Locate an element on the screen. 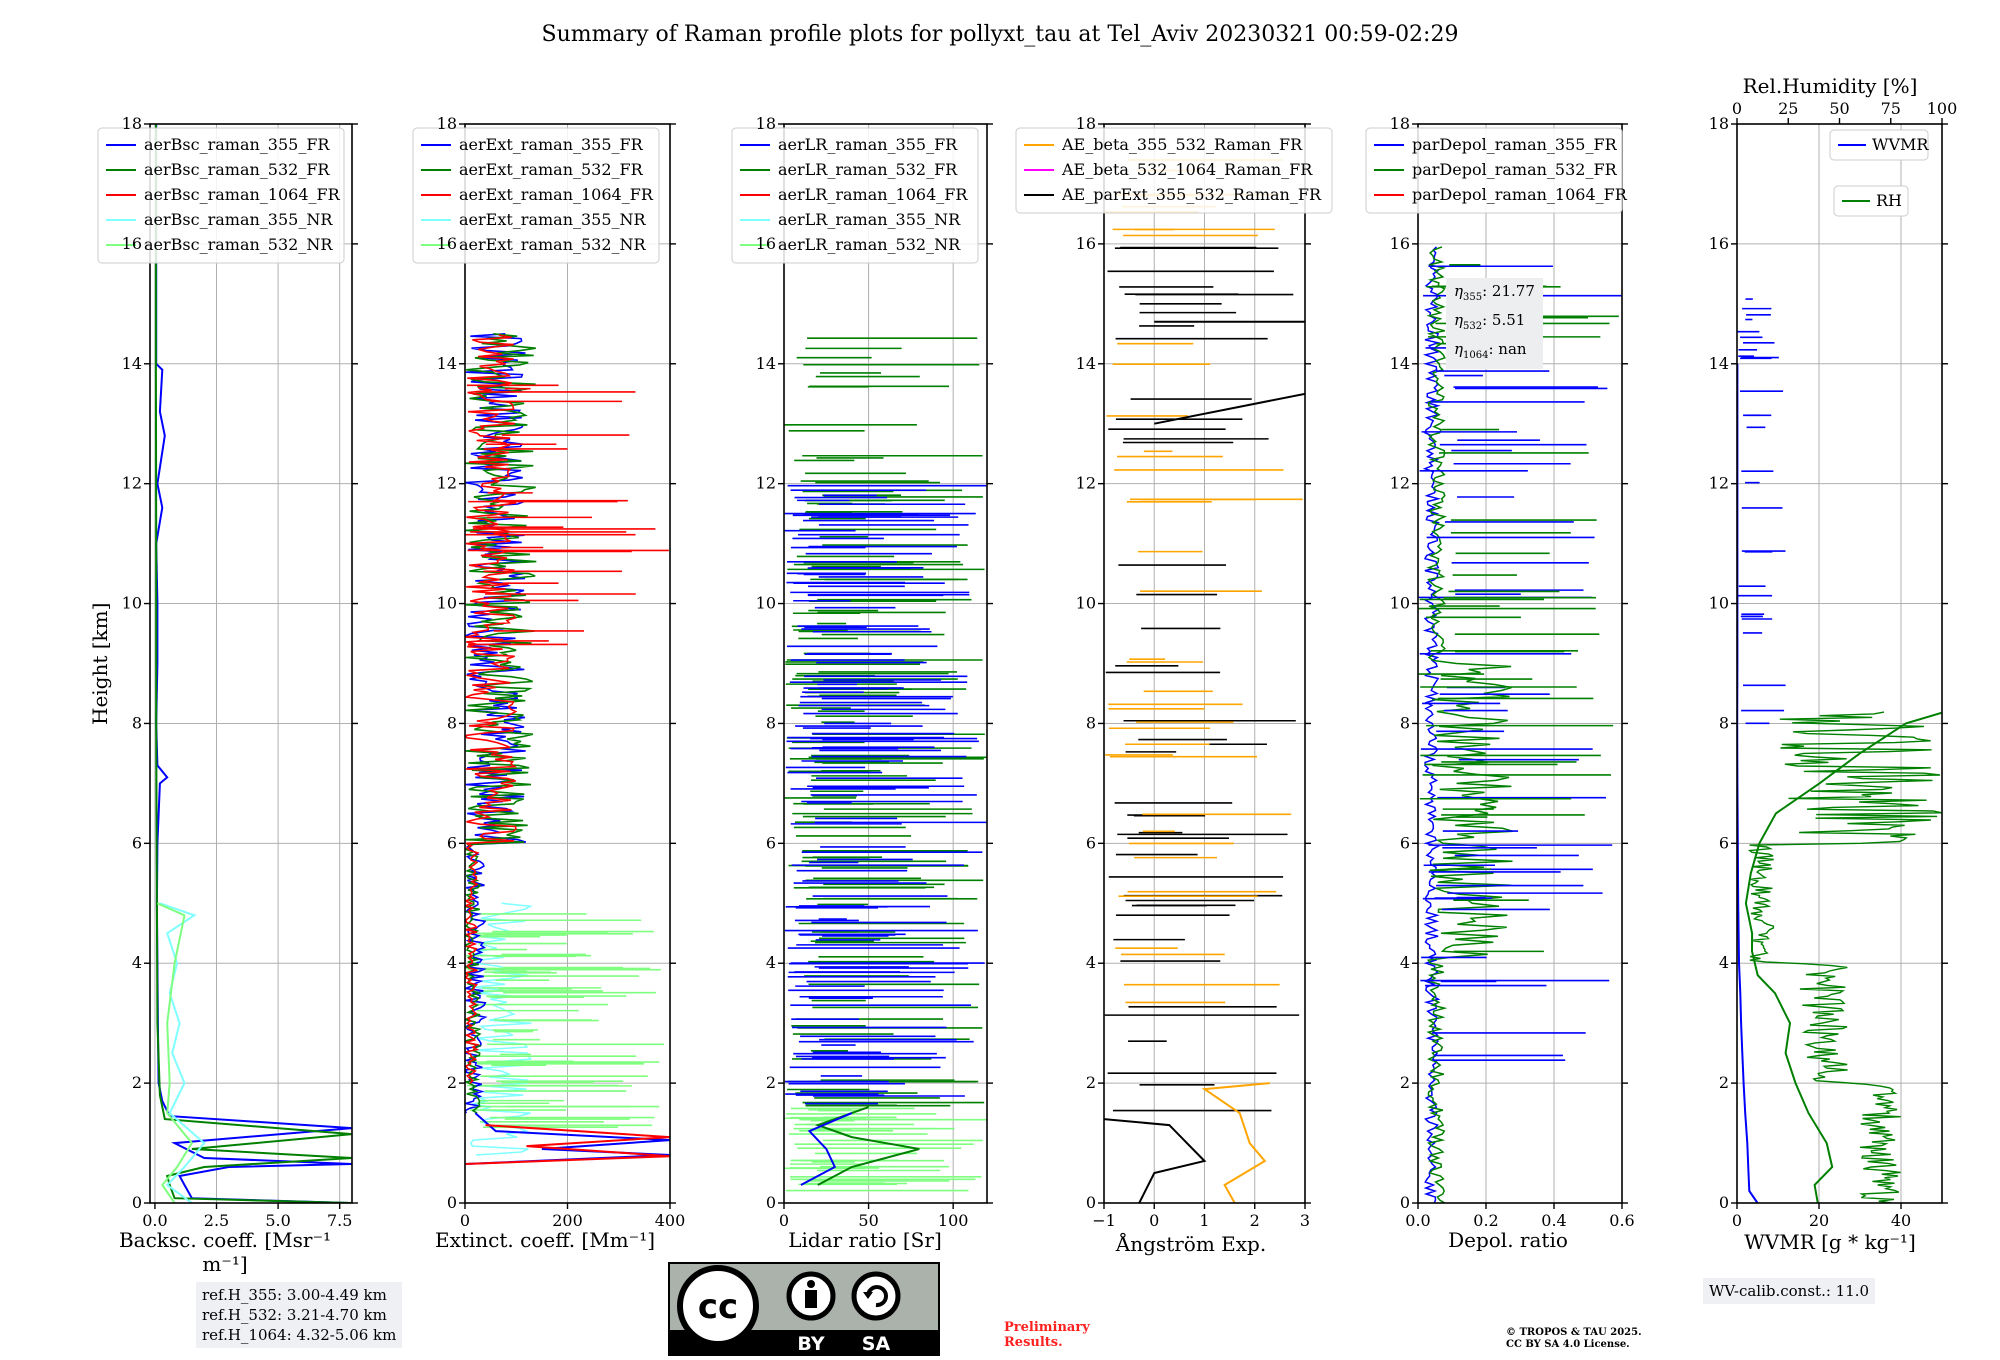 The image size is (2000, 1360). legend-label: aerLR_raman_532_NR is located at coordinates (869, 244).